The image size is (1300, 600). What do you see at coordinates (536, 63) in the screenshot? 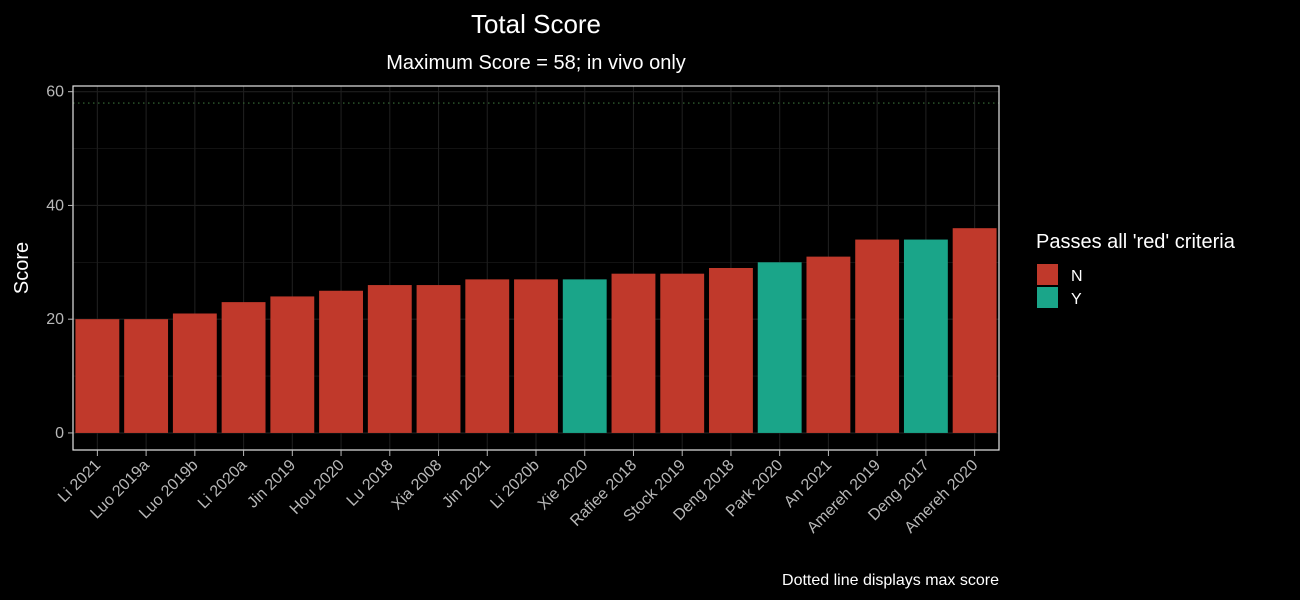
I see `chart-subtitle: Maximum Score = 58; in vivo only` at bounding box center [536, 63].